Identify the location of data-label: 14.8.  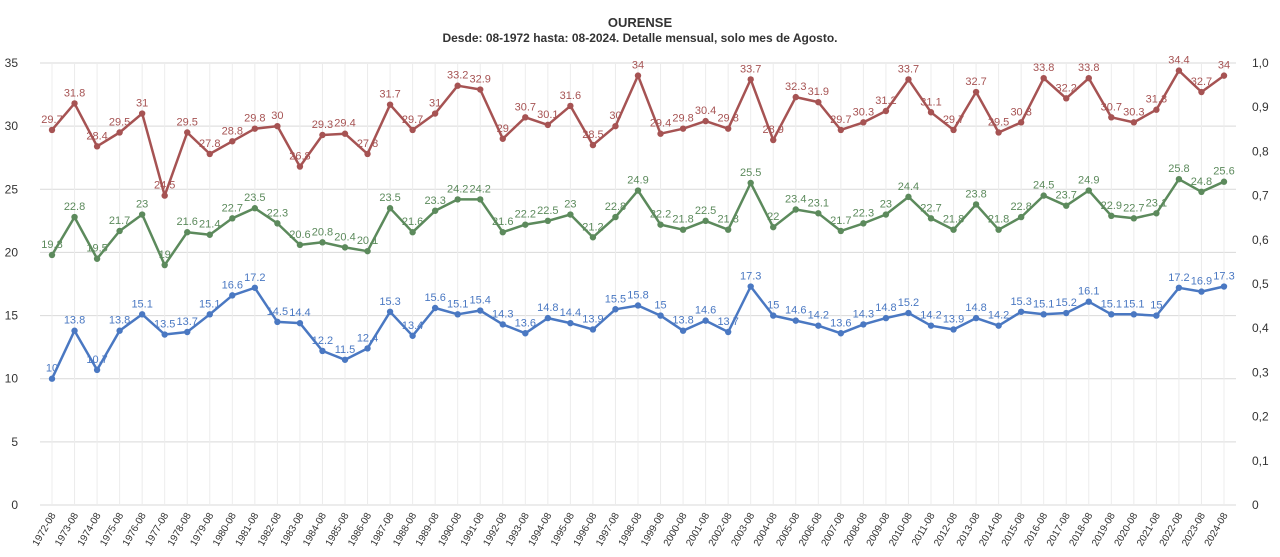
(975, 308).